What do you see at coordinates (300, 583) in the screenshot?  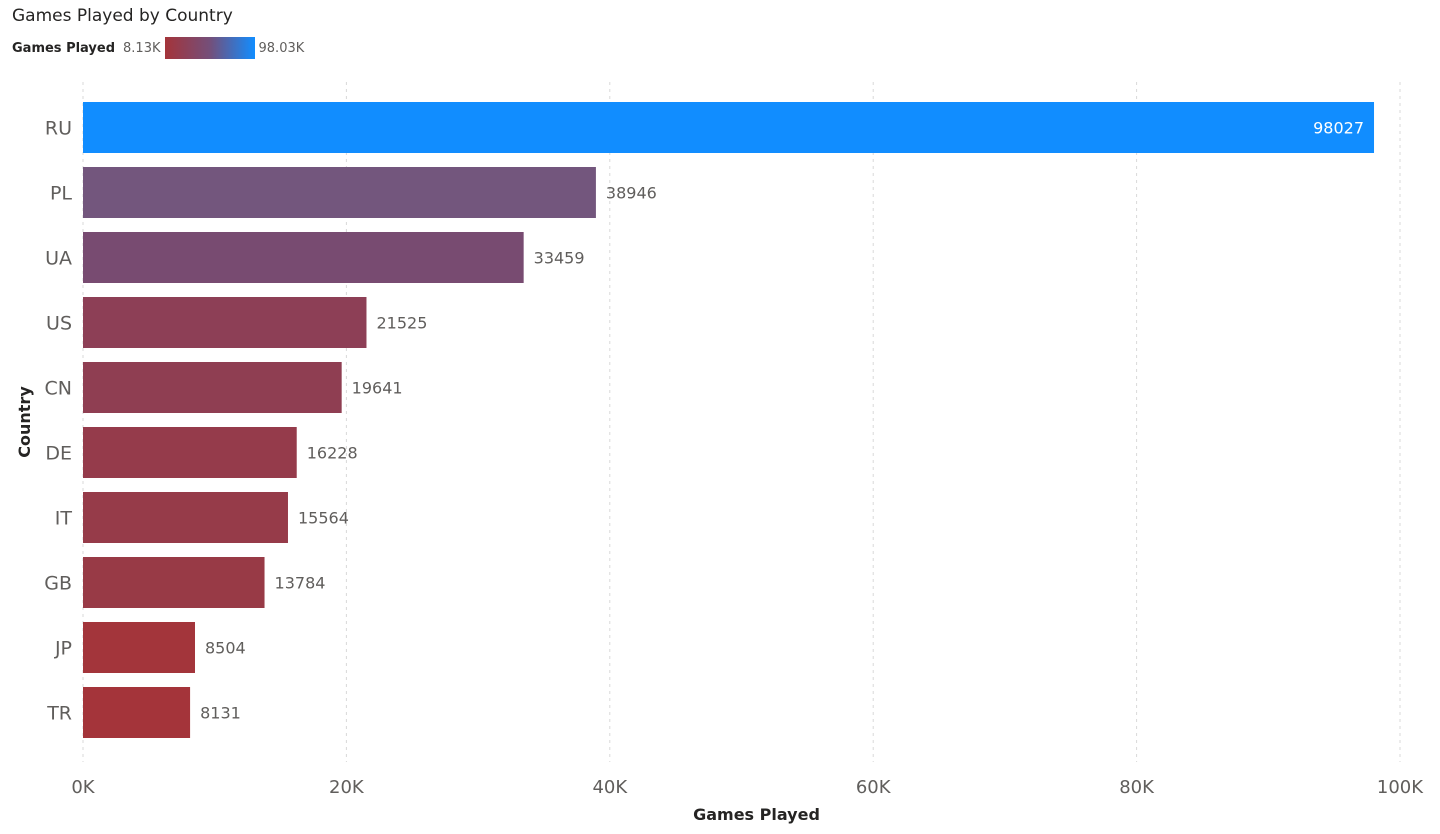 I see `data-label: 13784` at bounding box center [300, 583].